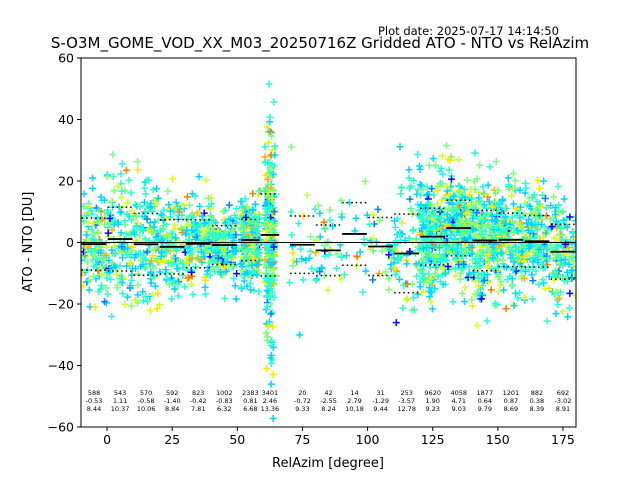  What do you see at coordinates (198, 401) in the screenshot?
I see `bin-mean-label: -0.42` at bounding box center [198, 401].